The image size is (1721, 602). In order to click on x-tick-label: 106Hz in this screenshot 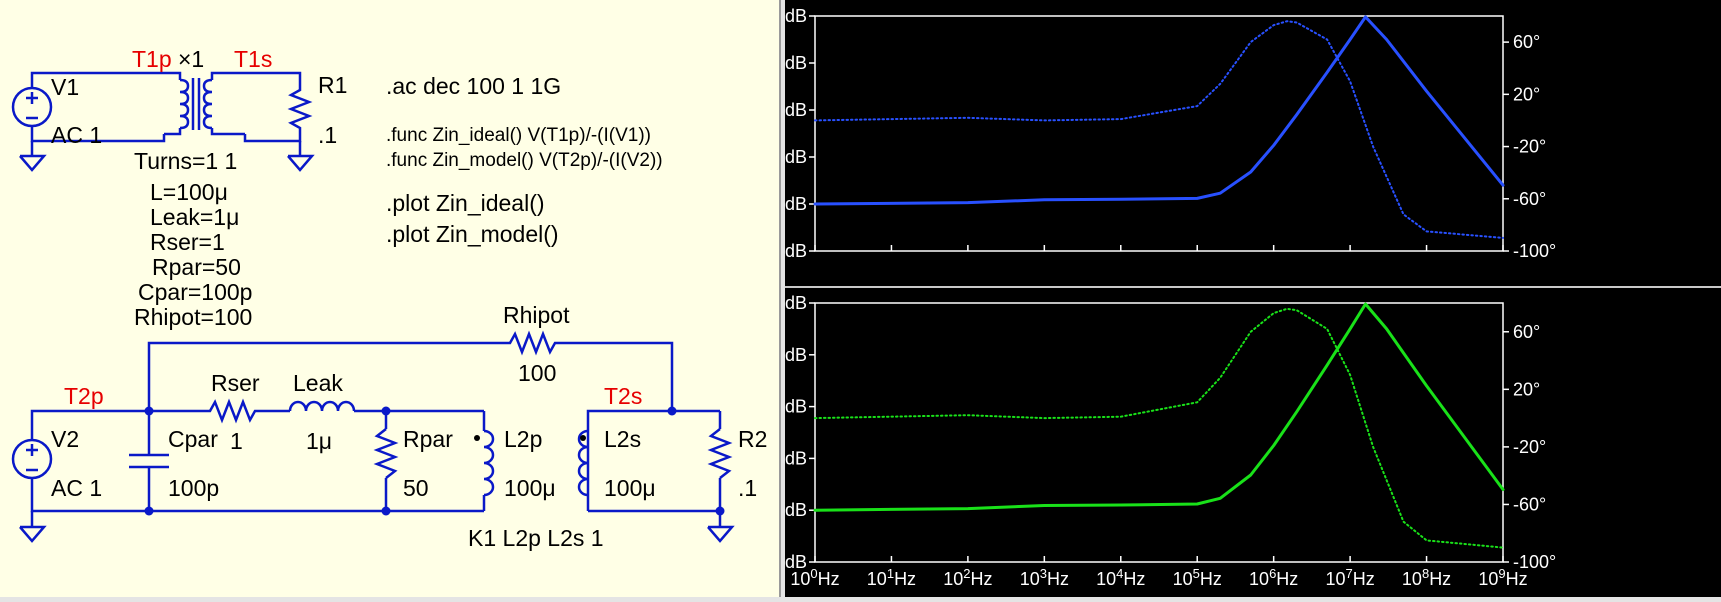, I will do `click(1273, 577)`.